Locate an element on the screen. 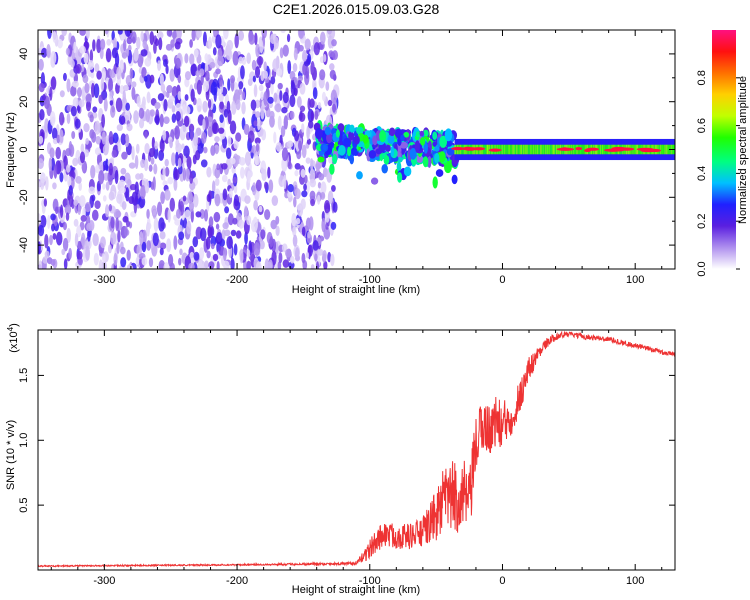 The image size is (750, 600). y-tick-label: 0.5 is located at coordinates (24, 504).